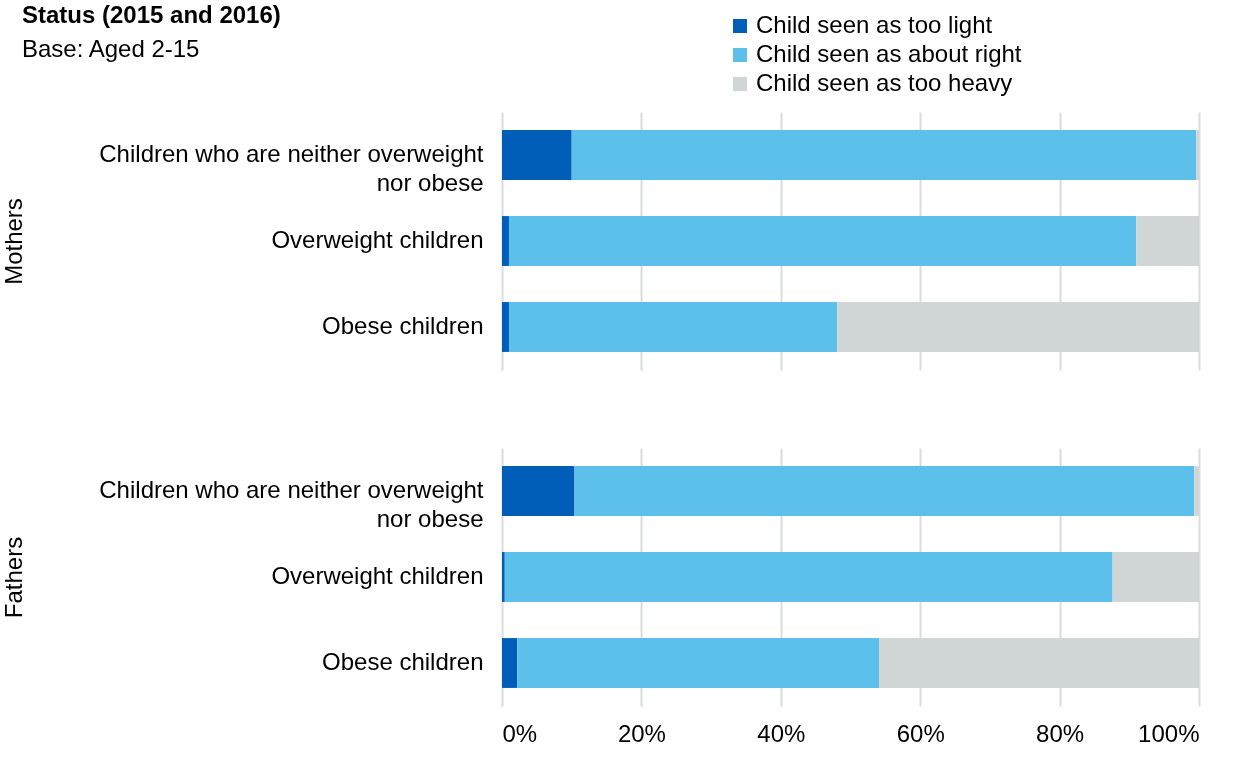 This screenshot has width=1245, height=766. What do you see at coordinates (874, 24) in the screenshot?
I see `legend-label: Child seen as too light` at bounding box center [874, 24].